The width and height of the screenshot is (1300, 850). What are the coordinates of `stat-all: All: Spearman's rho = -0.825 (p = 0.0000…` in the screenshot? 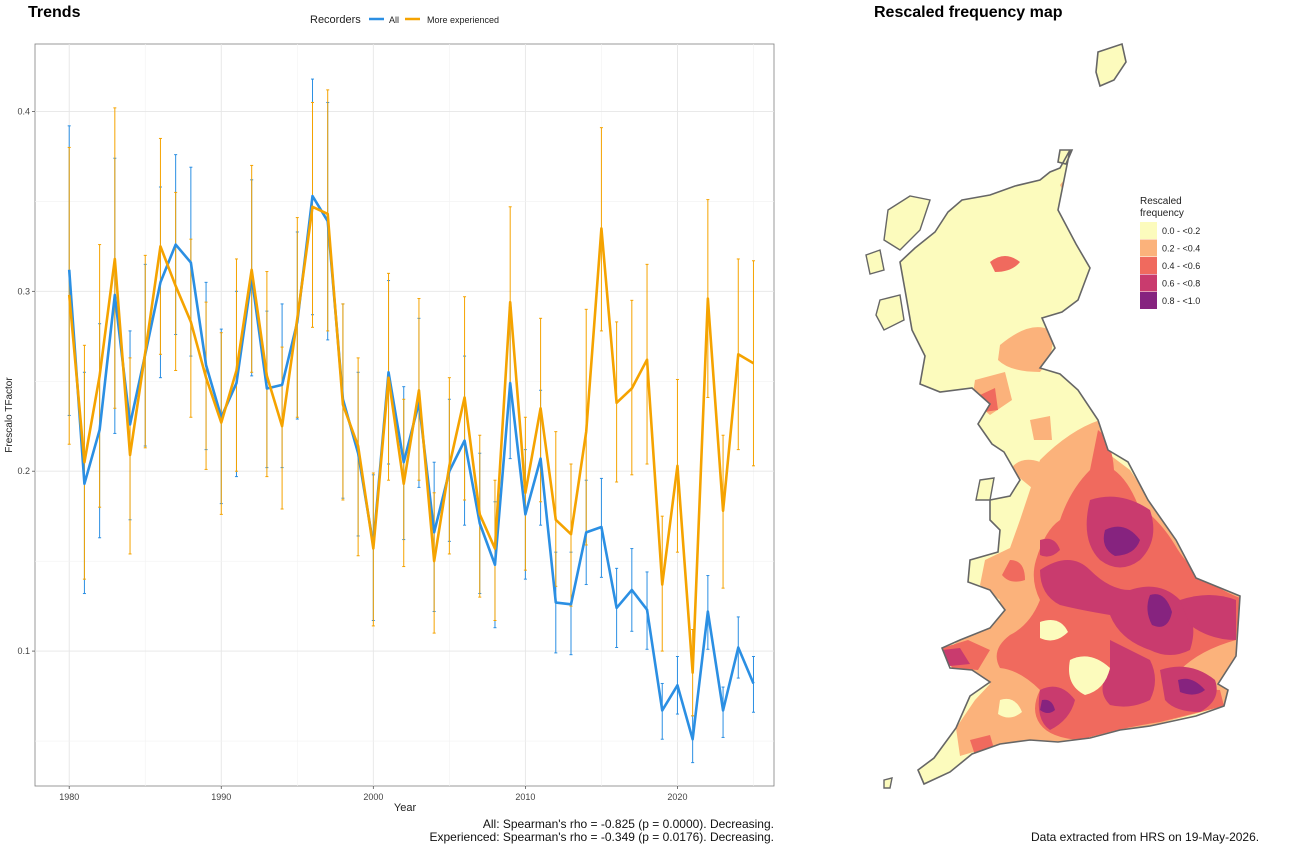 It's located at (628, 824).